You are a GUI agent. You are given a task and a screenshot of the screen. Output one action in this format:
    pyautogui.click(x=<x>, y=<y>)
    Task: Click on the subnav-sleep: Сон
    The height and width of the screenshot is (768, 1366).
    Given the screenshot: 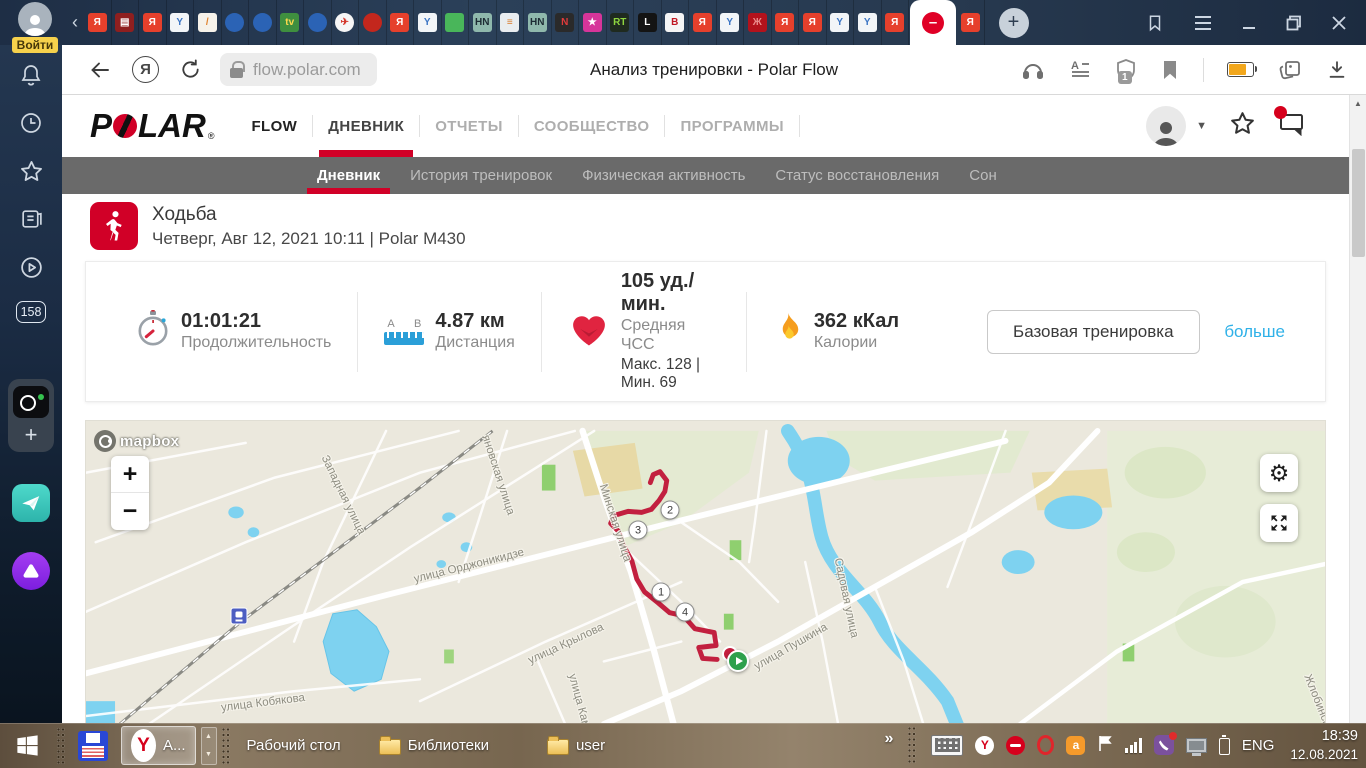 What is the action you would take?
    pyautogui.click(x=983, y=175)
    